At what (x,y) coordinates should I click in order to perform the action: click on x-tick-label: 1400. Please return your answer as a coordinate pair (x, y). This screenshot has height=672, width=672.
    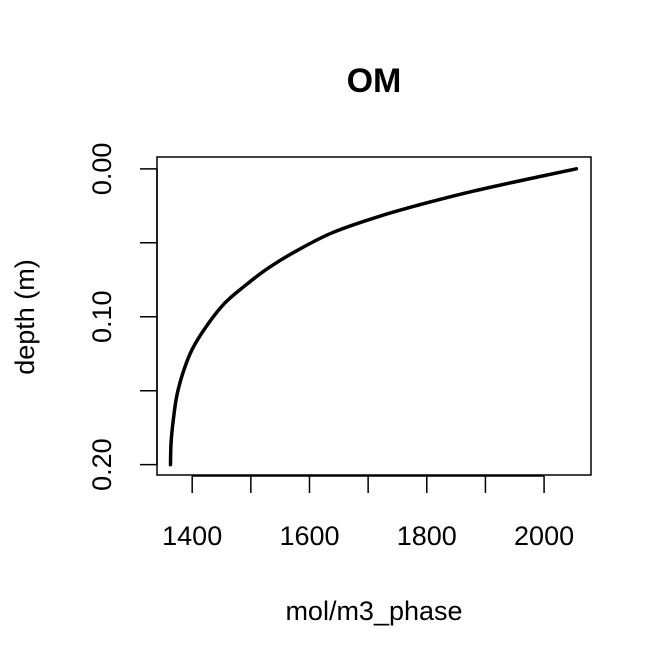
    Looking at the image, I should click on (192, 536).